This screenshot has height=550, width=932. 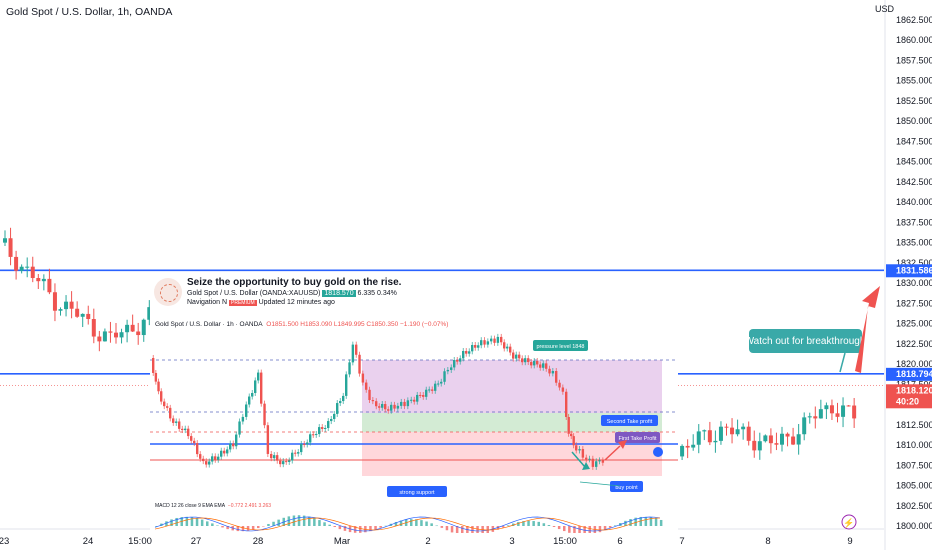 I want to click on price-tick-label: 1837.500, so click(x=914, y=222).